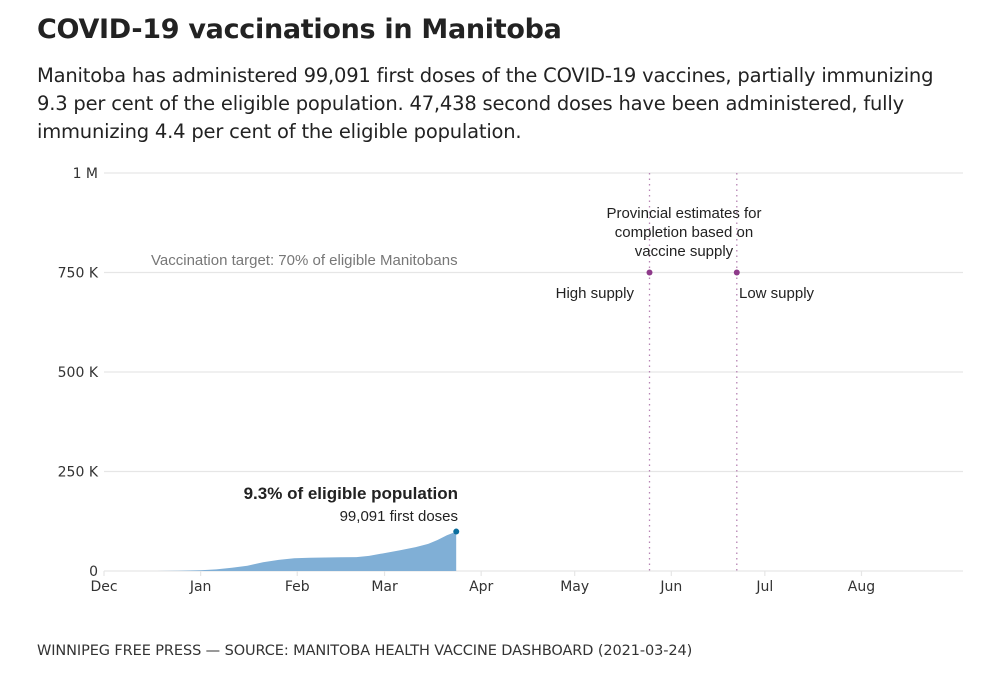 The height and width of the screenshot is (692, 1000). Describe the element at coordinates (78, 274) in the screenshot. I see `y-tick-label: 750 K` at that location.